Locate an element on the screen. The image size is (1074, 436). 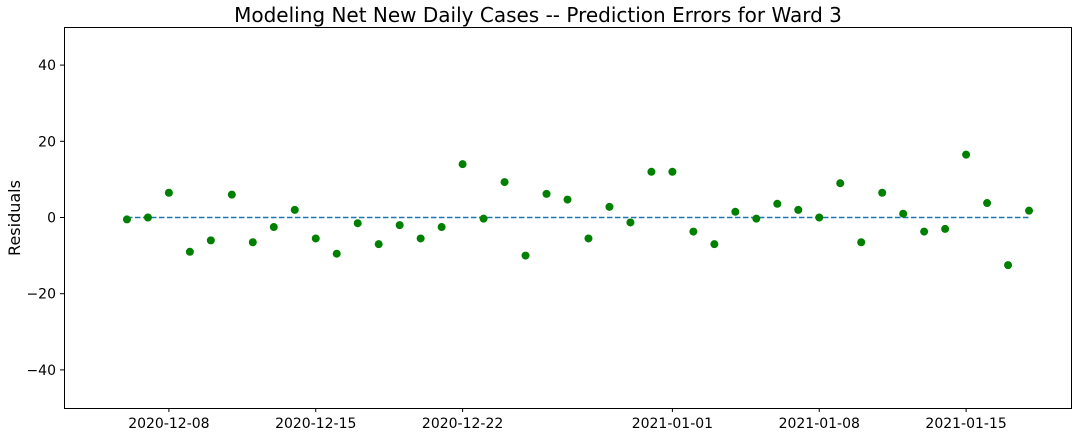
x-tick-label: 2021-01-15 is located at coordinates (965, 424).